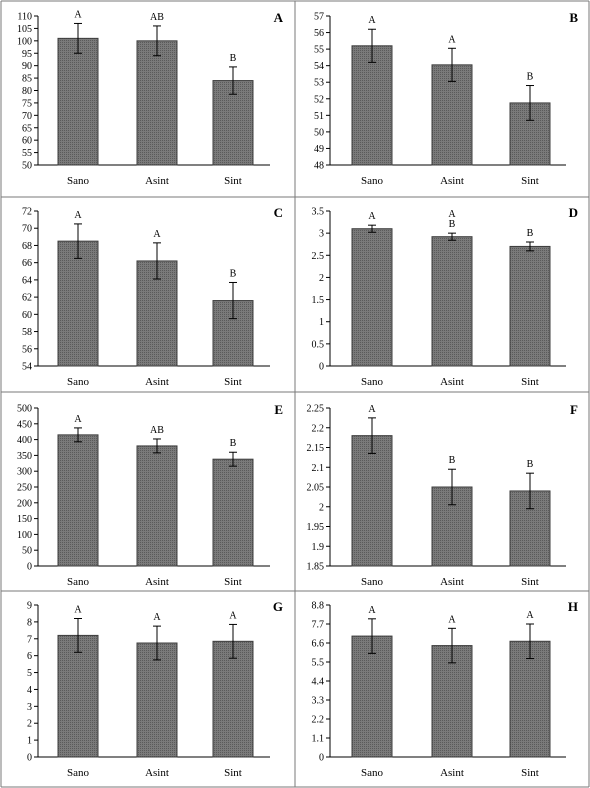  Describe the element at coordinates (316, 488) in the screenshot. I see `y-tick-label: 2.05` at that location.